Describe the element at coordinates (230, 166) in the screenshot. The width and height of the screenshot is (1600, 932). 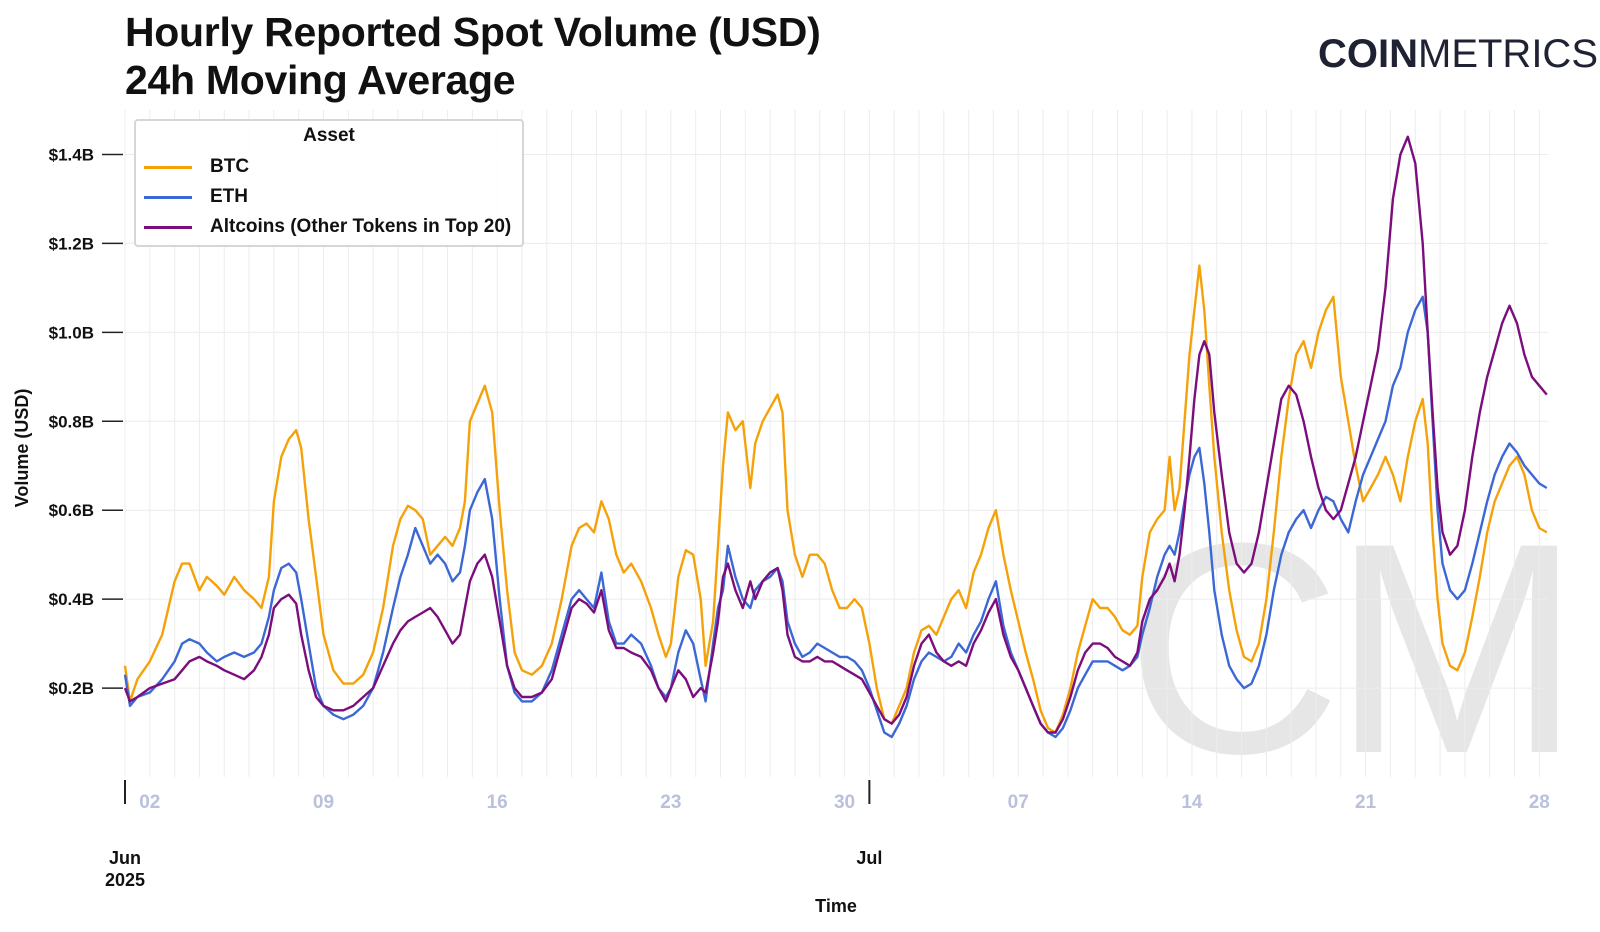
I see `legend-label-btc: BTC` at that location.